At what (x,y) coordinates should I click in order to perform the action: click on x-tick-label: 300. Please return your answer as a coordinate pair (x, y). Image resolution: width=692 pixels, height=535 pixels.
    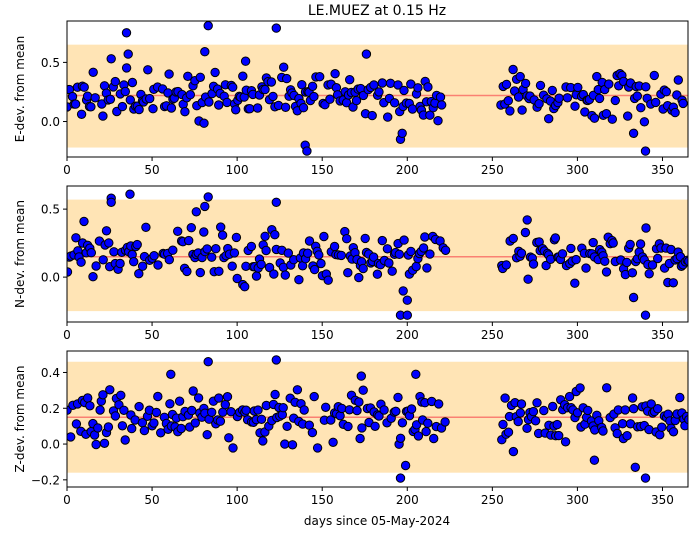
    Looking at the image, I should click on (577, 500).